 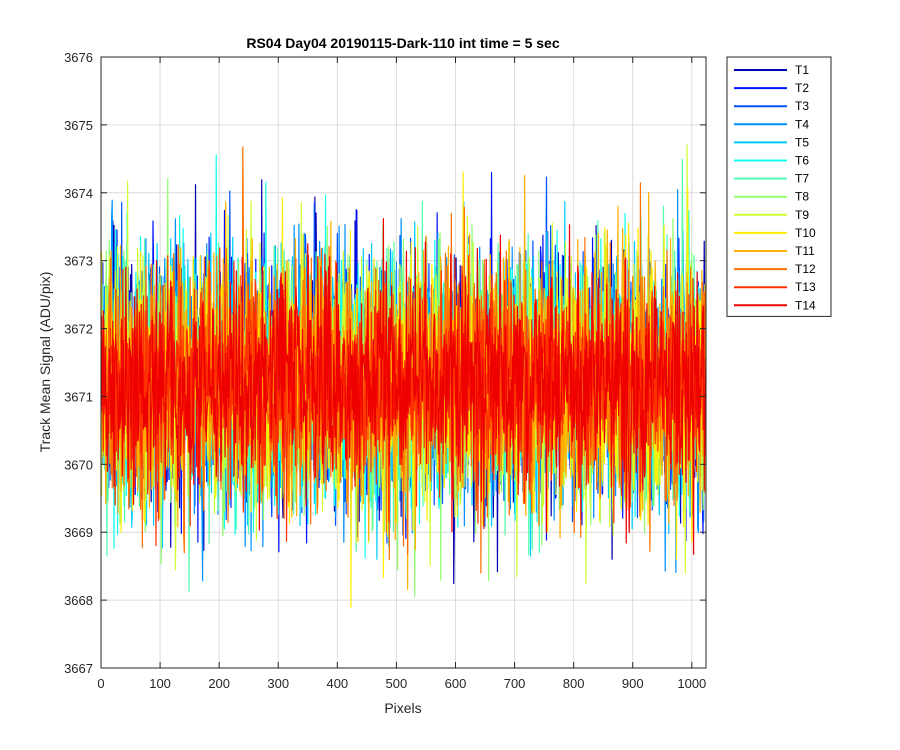 What do you see at coordinates (402, 708) in the screenshot?
I see `x-axis-label: Pixels` at bounding box center [402, 708].